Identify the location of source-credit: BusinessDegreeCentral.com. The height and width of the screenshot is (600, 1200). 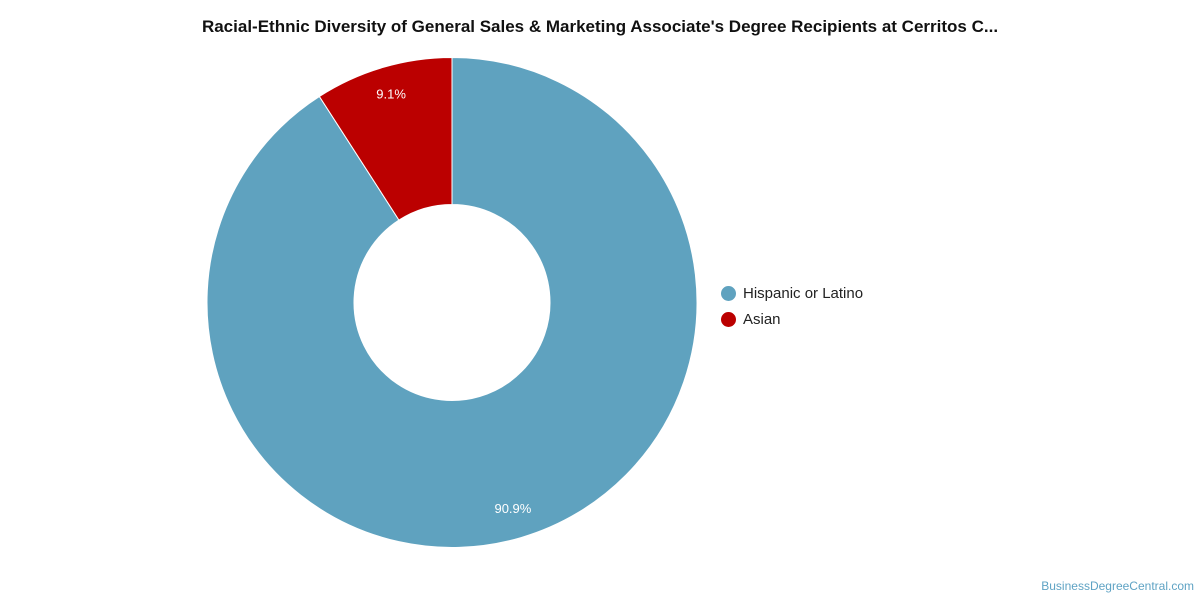
(1117, 586).